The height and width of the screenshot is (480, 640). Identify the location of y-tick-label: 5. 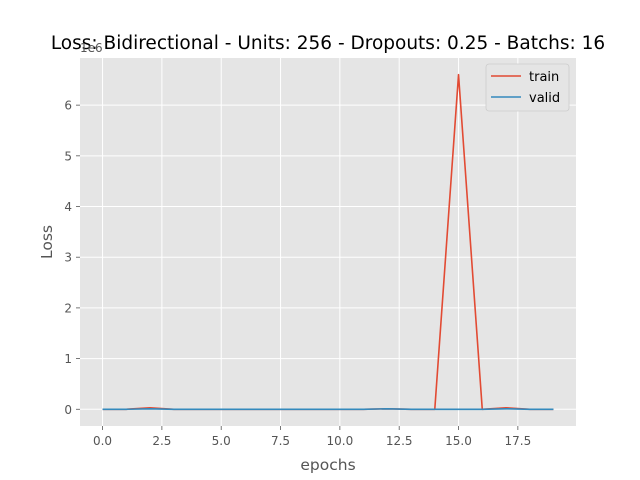
(68, 156).